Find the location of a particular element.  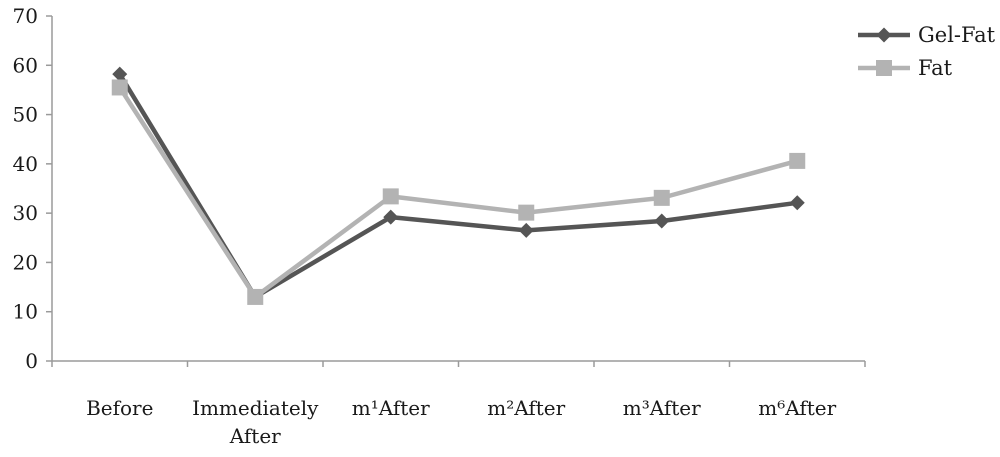

y-tick-label: 0 is located at coordinates (31, 361).